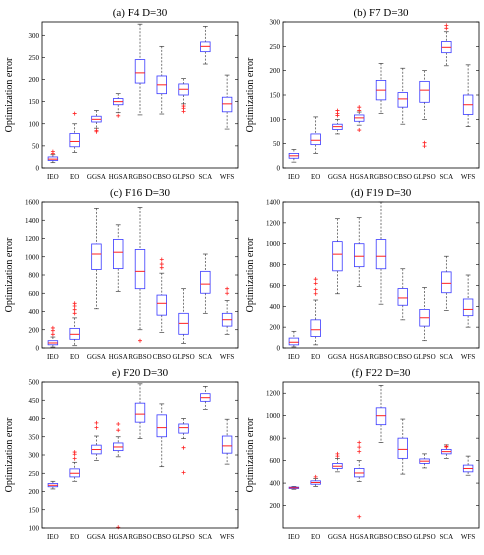 Image resolution: width=484 pixels, height=555 pixels. Describe the element at coordinates (74, 357) in the screenshot. I see `x-tick-label: EO` at that location.